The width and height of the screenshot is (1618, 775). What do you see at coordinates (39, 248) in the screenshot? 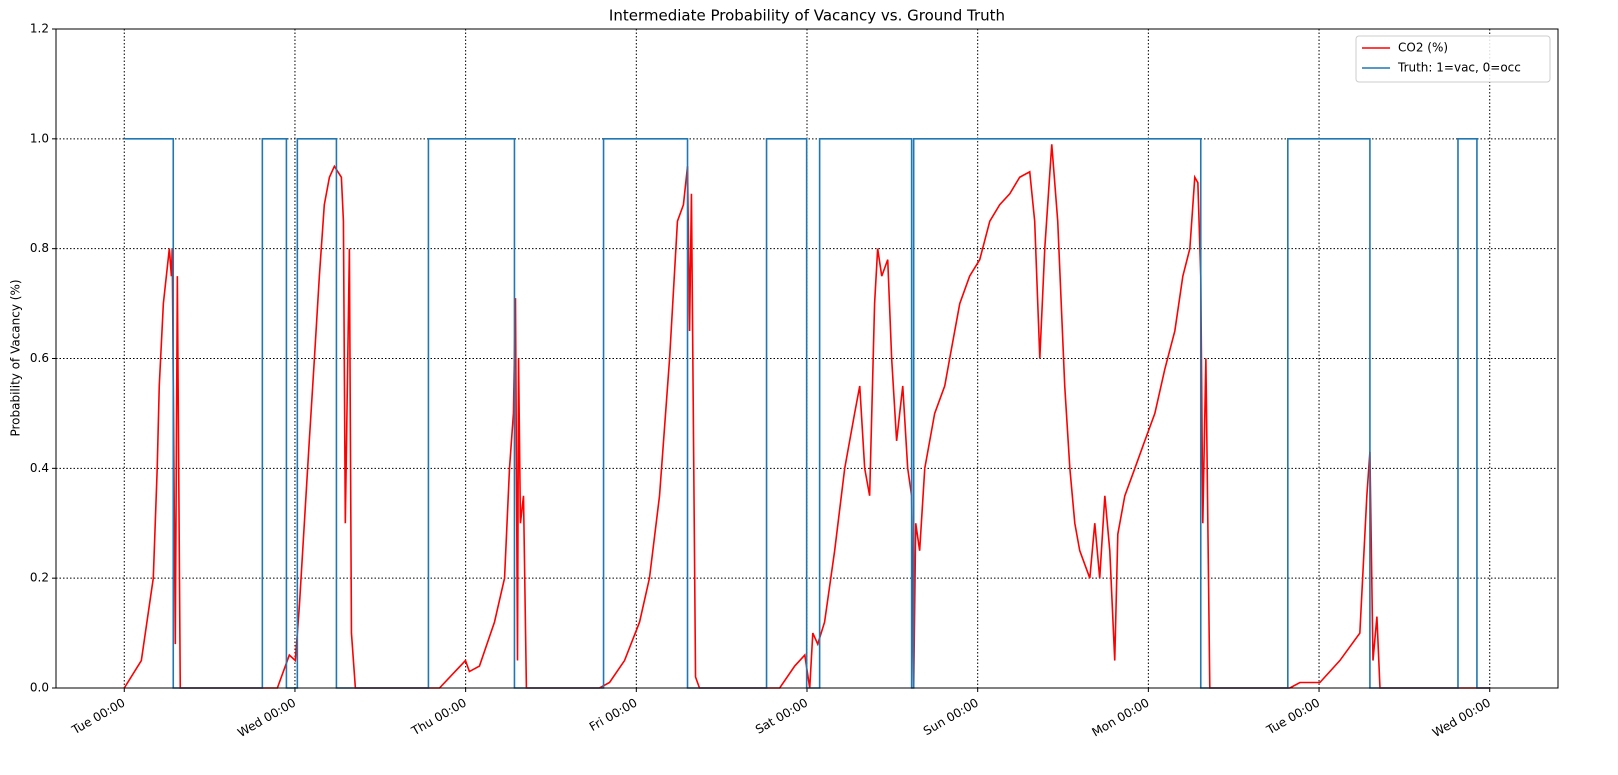
I see `y-tick-label: 0.8` at bounding box center [39, 248].